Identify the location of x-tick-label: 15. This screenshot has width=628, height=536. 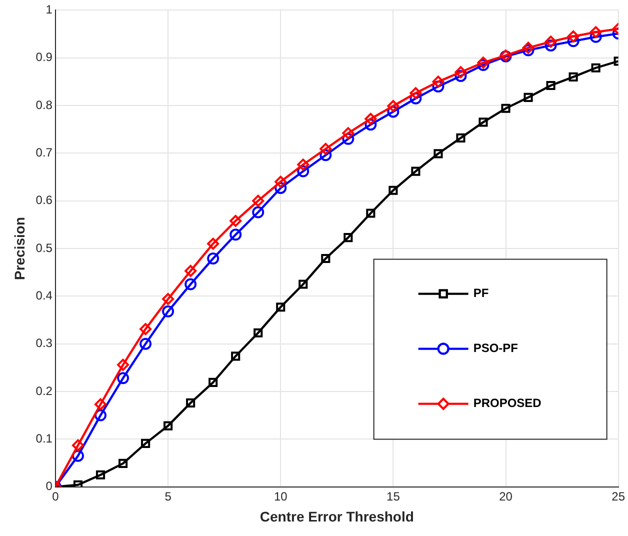
(393, 496).